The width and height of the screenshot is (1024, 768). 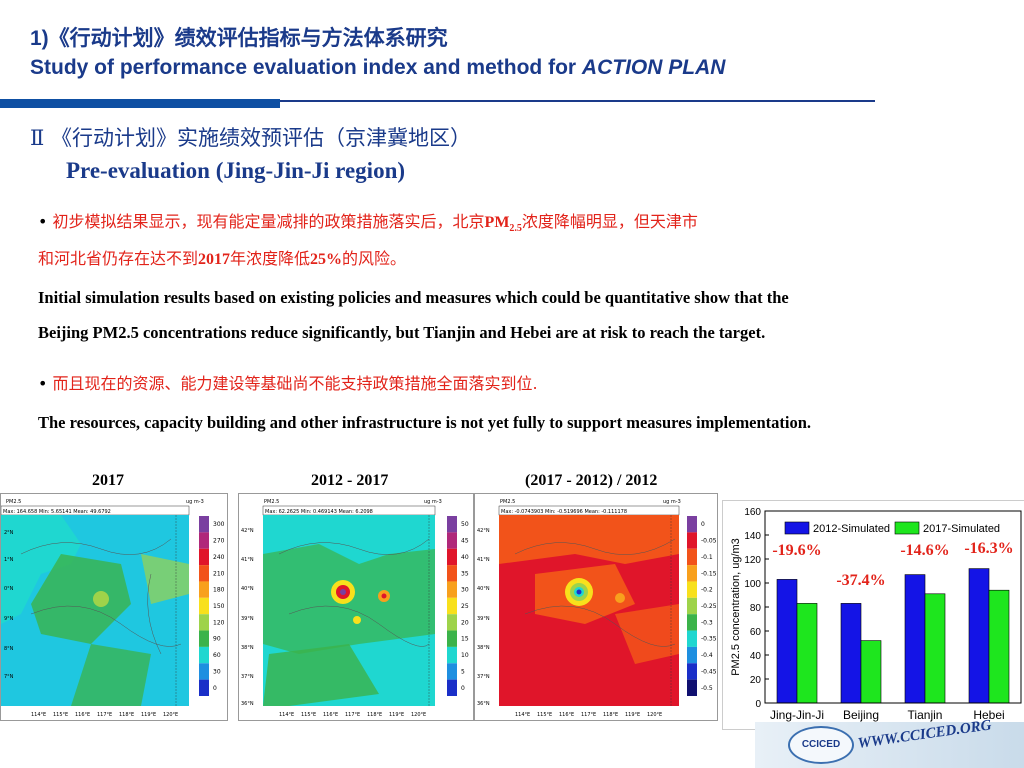 What do you see at coordinates (915, 639) in the screenshot?
I see `bar-2012-simulated-tianjin` at bounding box center [915, 639].